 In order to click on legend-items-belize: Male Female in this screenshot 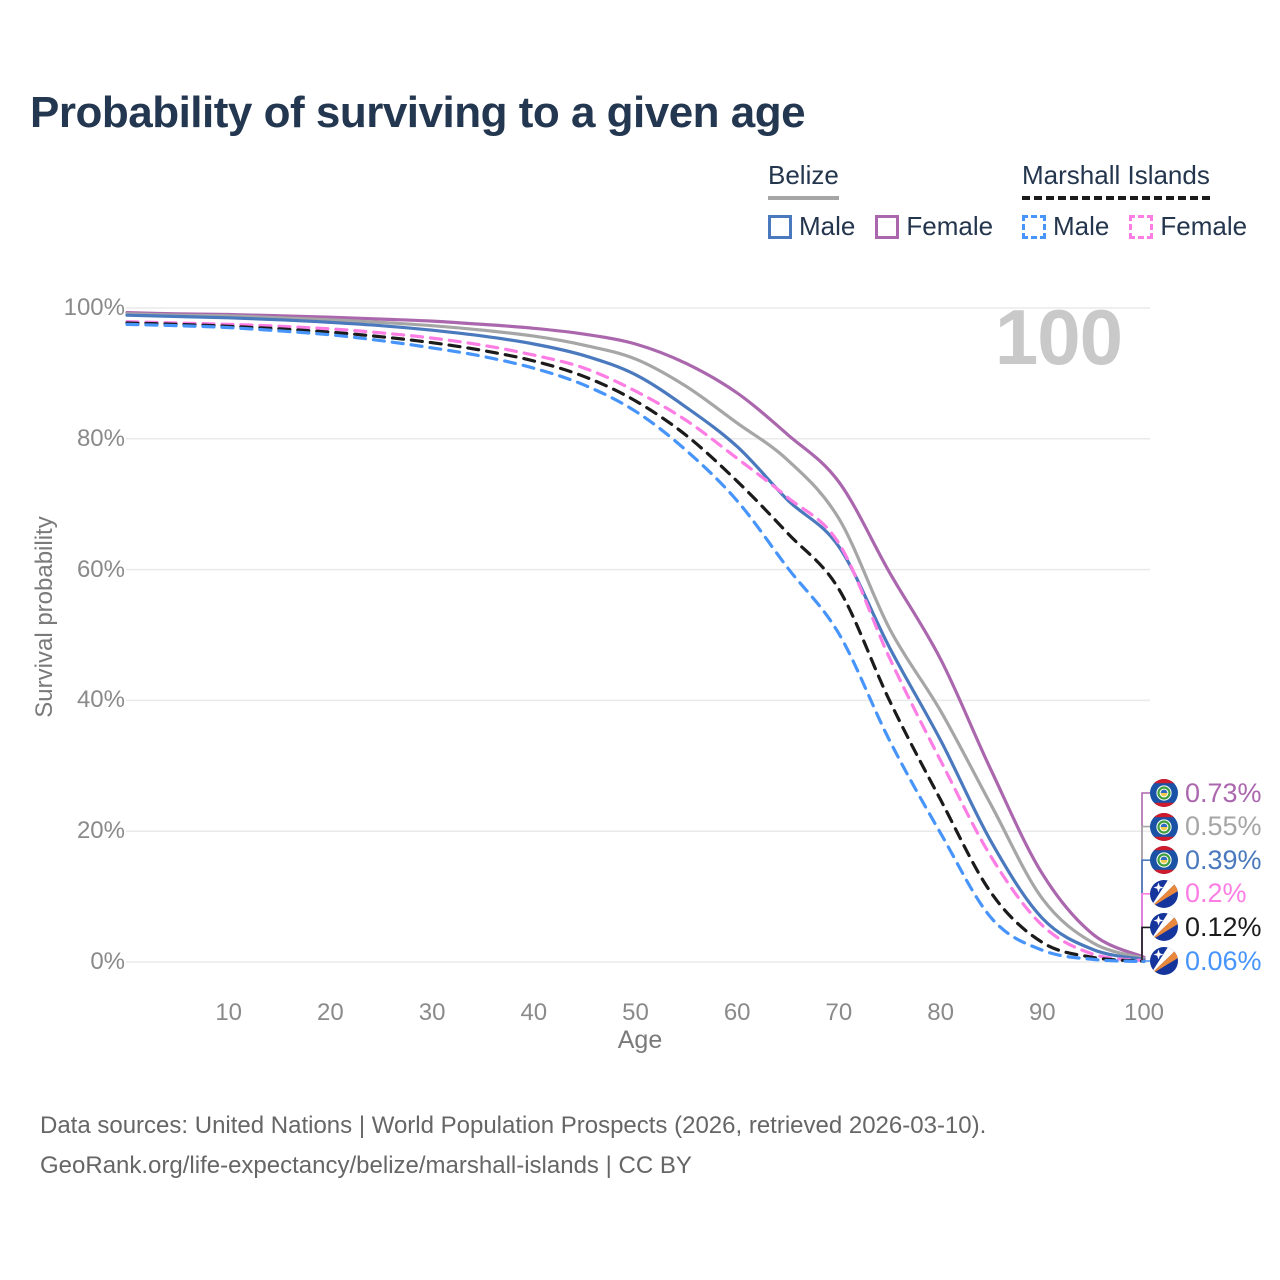, I will do `click(880, 226)`.